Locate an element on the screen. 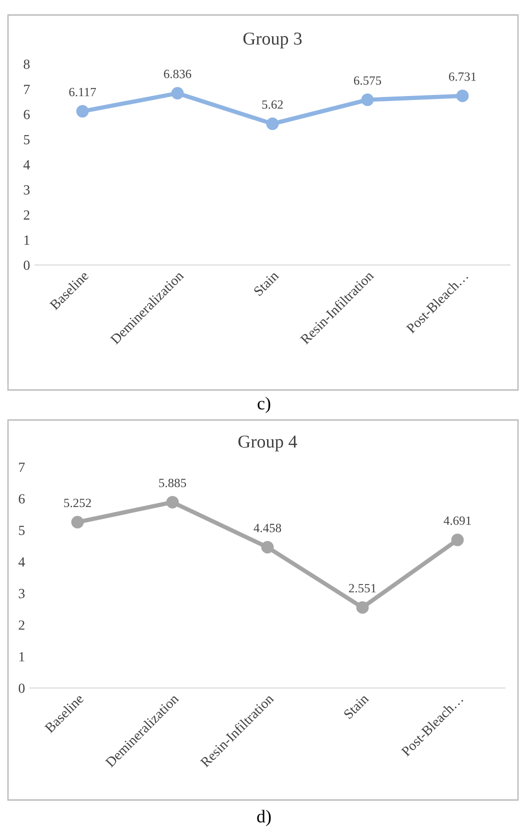 The width and height of the screenshot is (528, 829). data-label: 2.551 is located at coordinates (362, 588).